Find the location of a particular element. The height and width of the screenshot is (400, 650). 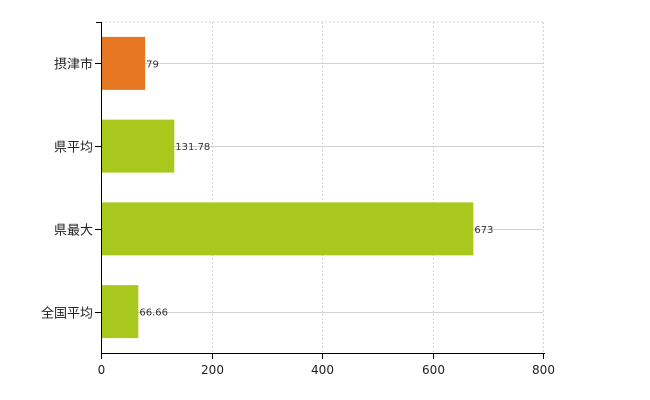

category-label: 全国平均 is located at coordinates (67, 314).